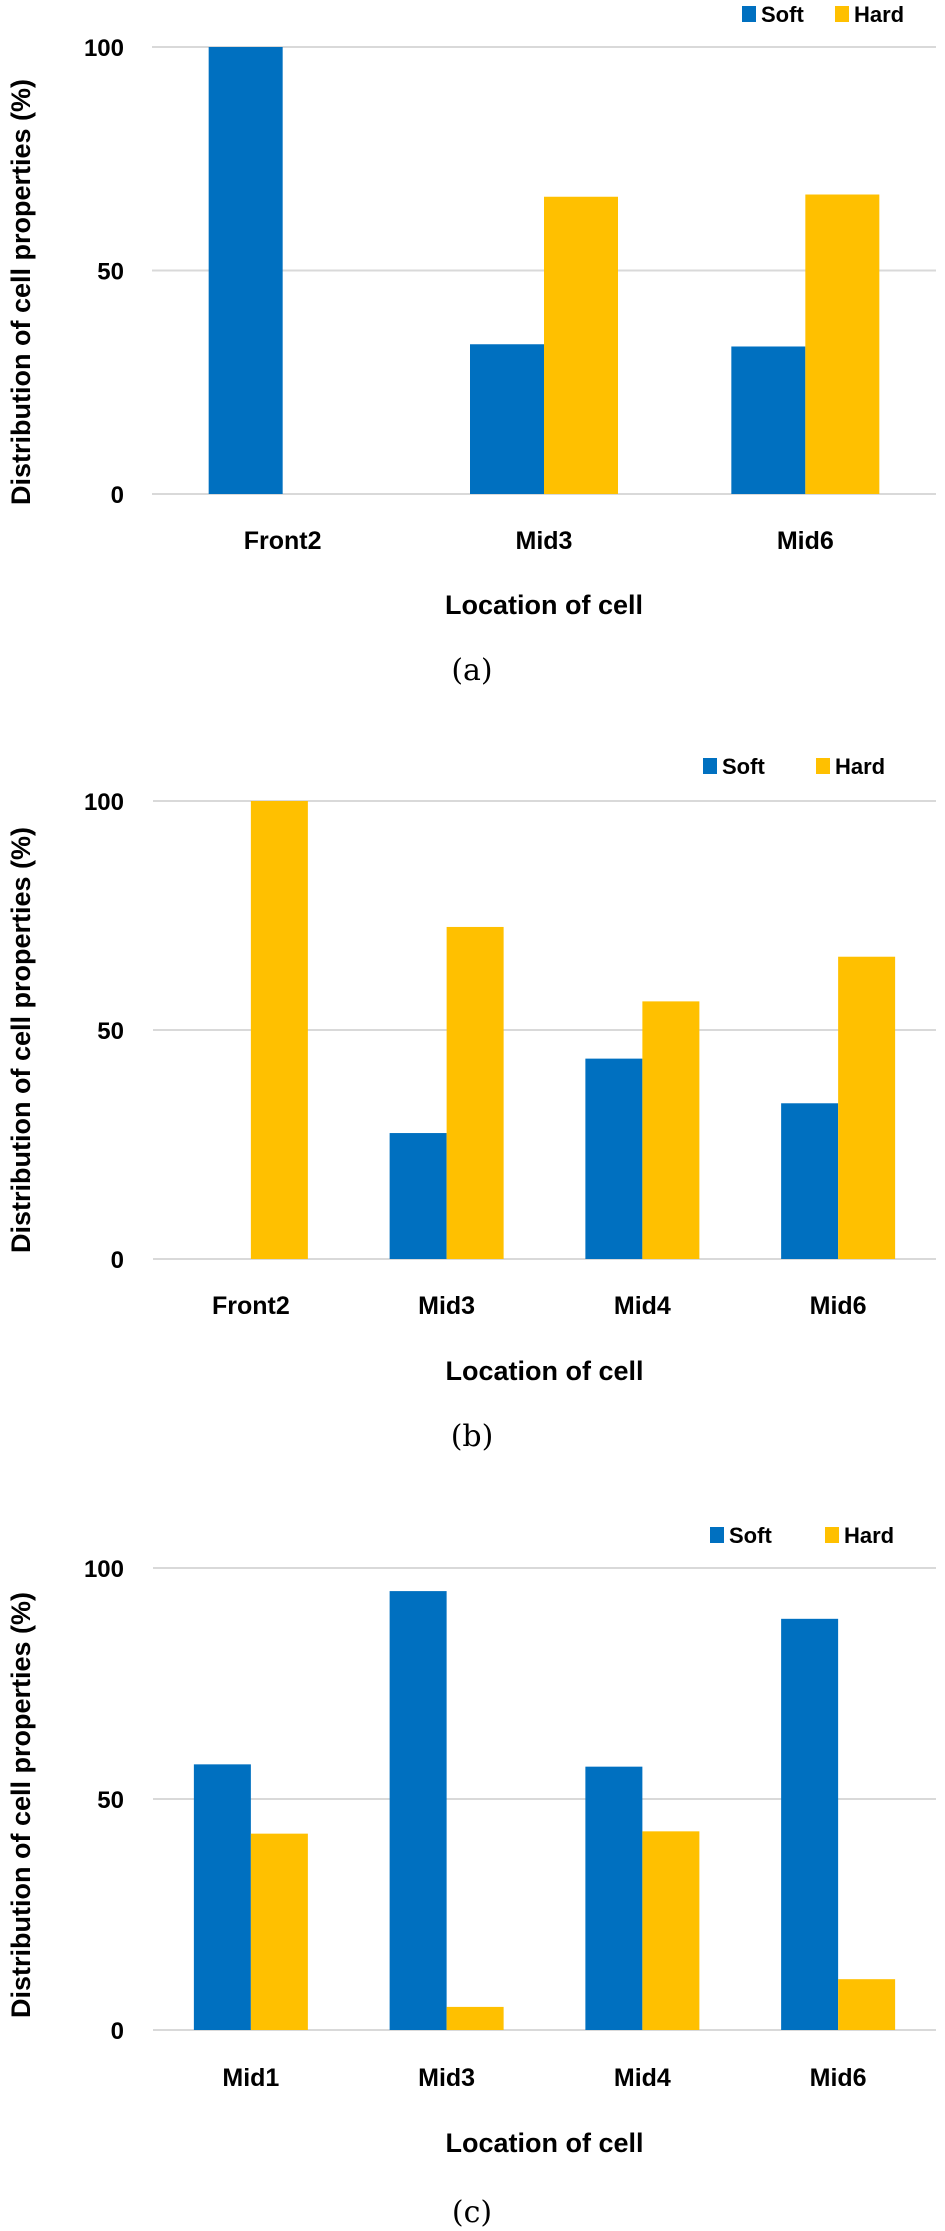  Describe the element at coordinates (250, 2078) in the screenshot. I see `x-tick-label: Mid1` at that location.